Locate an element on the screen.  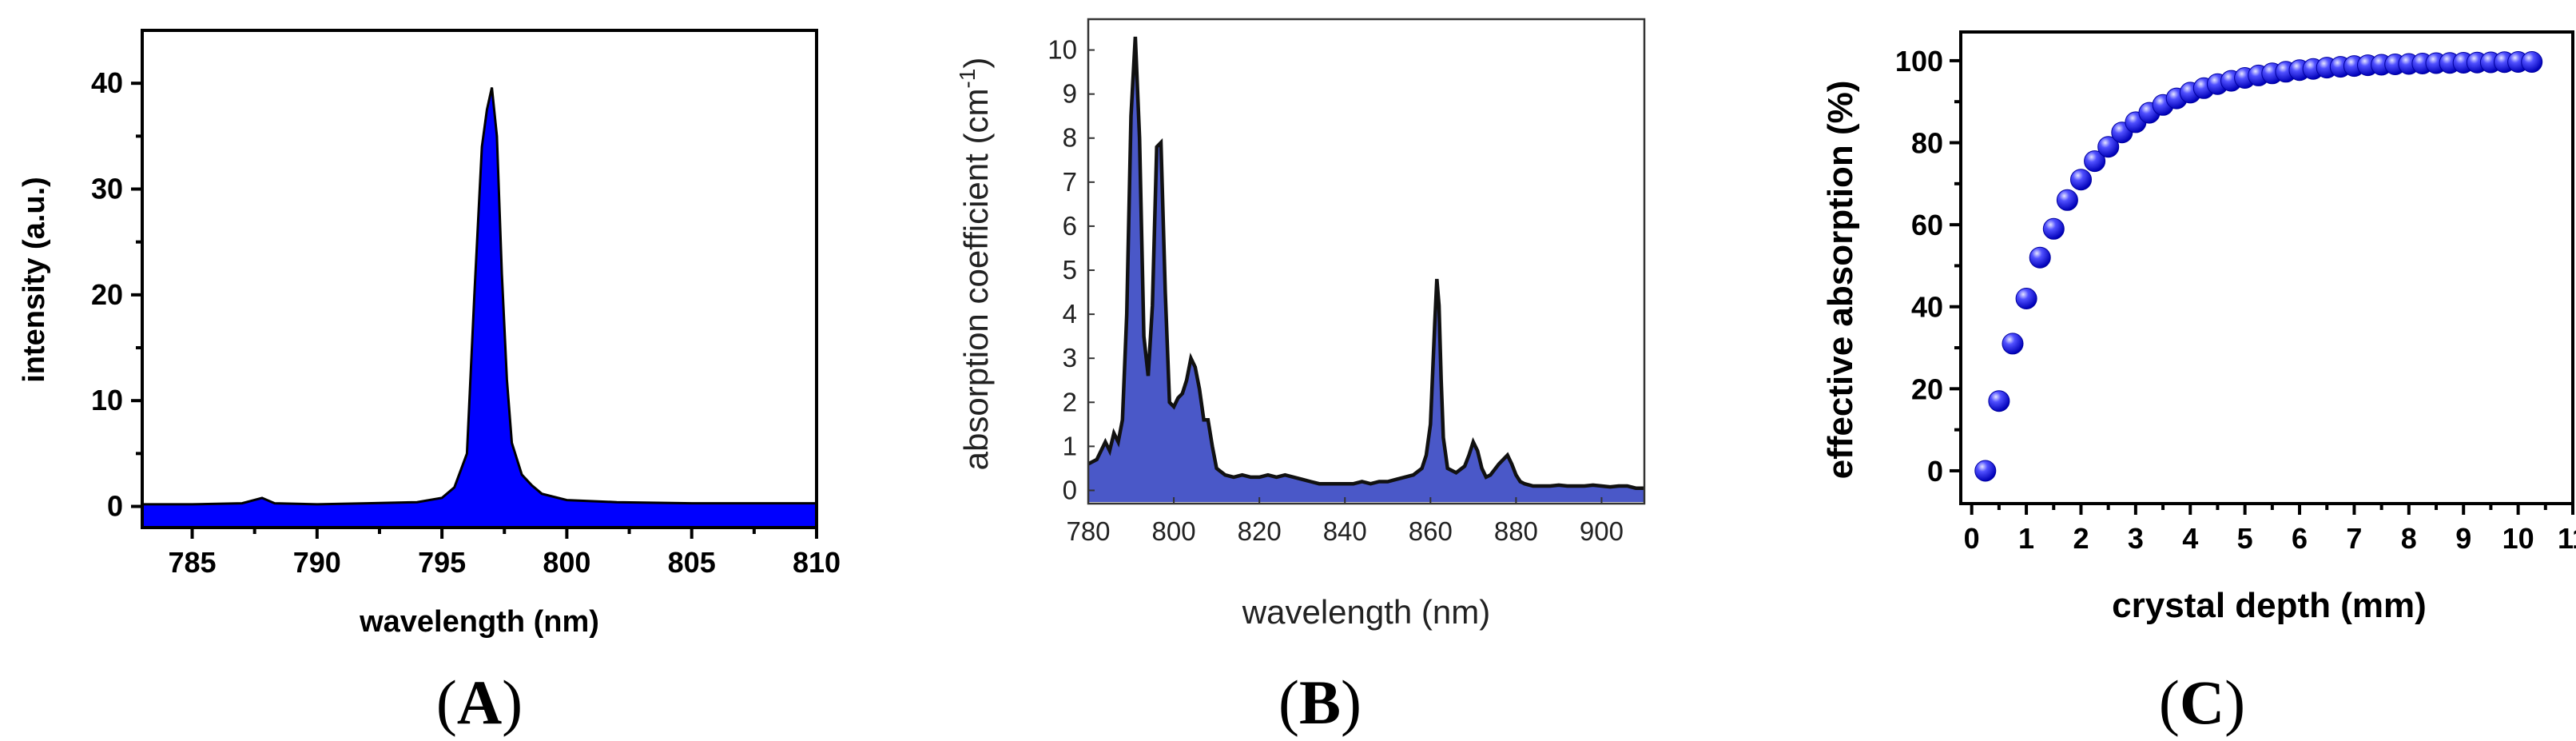
chart-b-y-tick-label: 4 is located at coordinates (1070, 314).